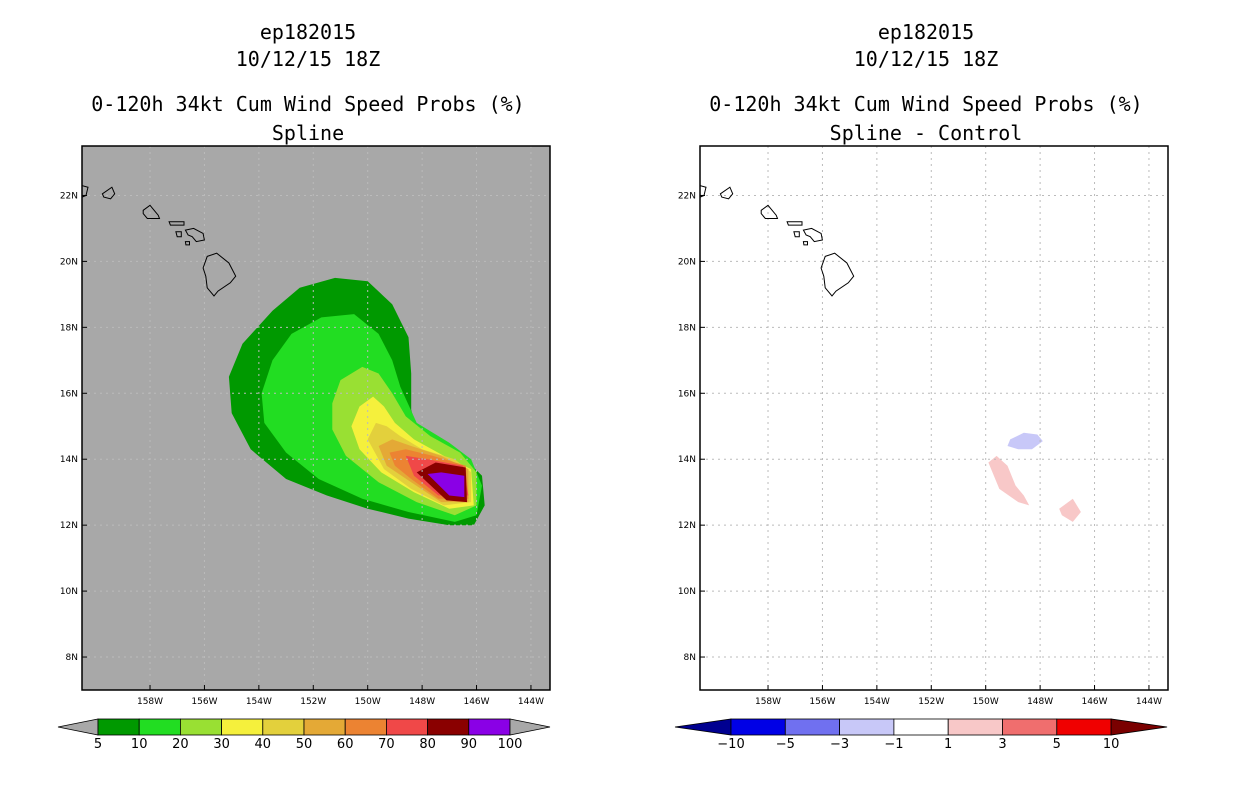 The width and height of the screenshot is (1236, 800). I want to click on left-title-method: Spline, so click(308, 133).